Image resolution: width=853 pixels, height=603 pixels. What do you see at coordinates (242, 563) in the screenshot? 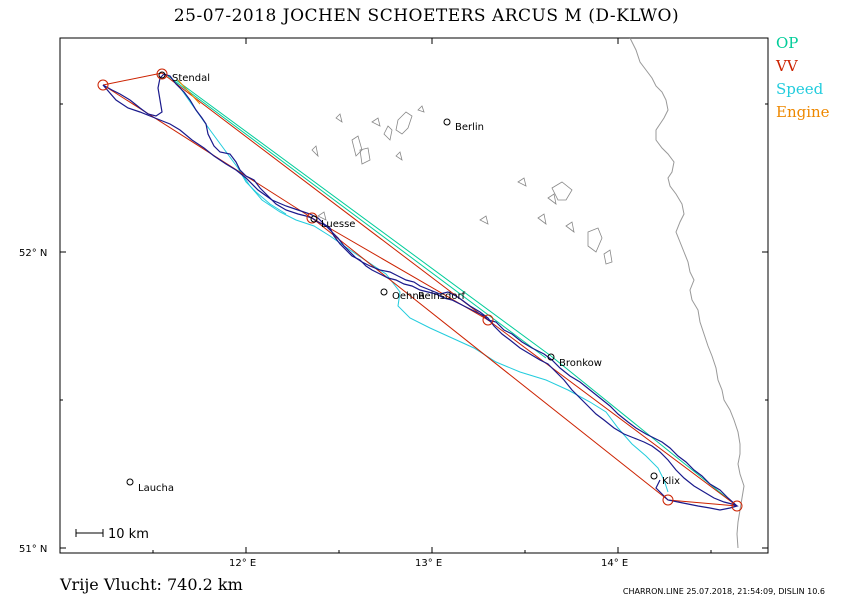
I see `lon-label-12: 12° E` at bounding box center [242, 563].